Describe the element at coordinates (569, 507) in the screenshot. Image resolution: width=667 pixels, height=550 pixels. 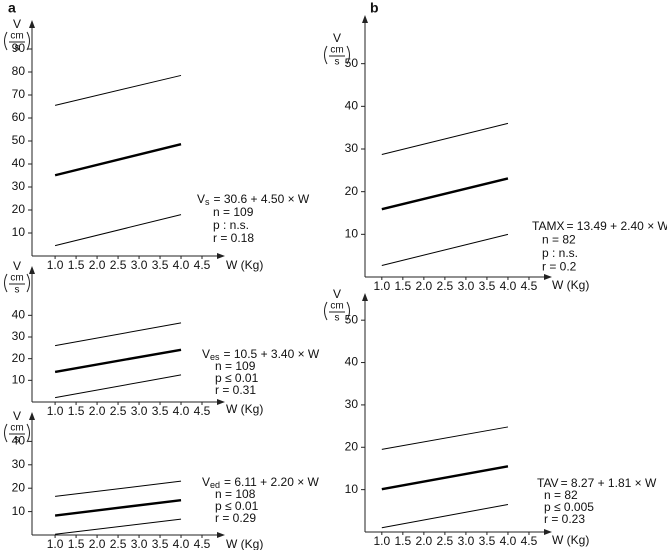
I see `stat-p: p ≤ 0.005` at that location.